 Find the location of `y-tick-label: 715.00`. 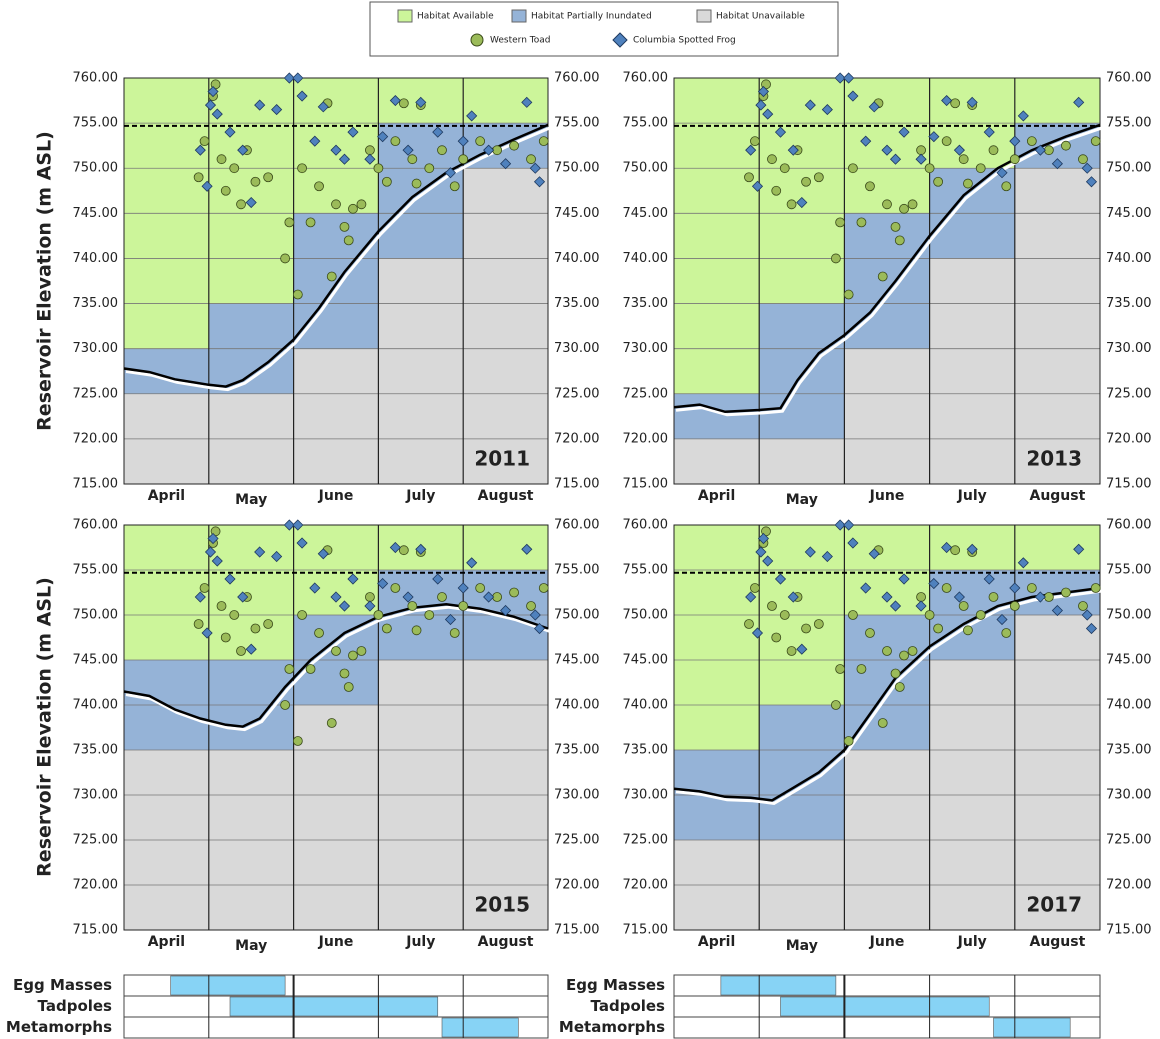

y-tick-label: 715.00 is located at coordinates (646, 484).